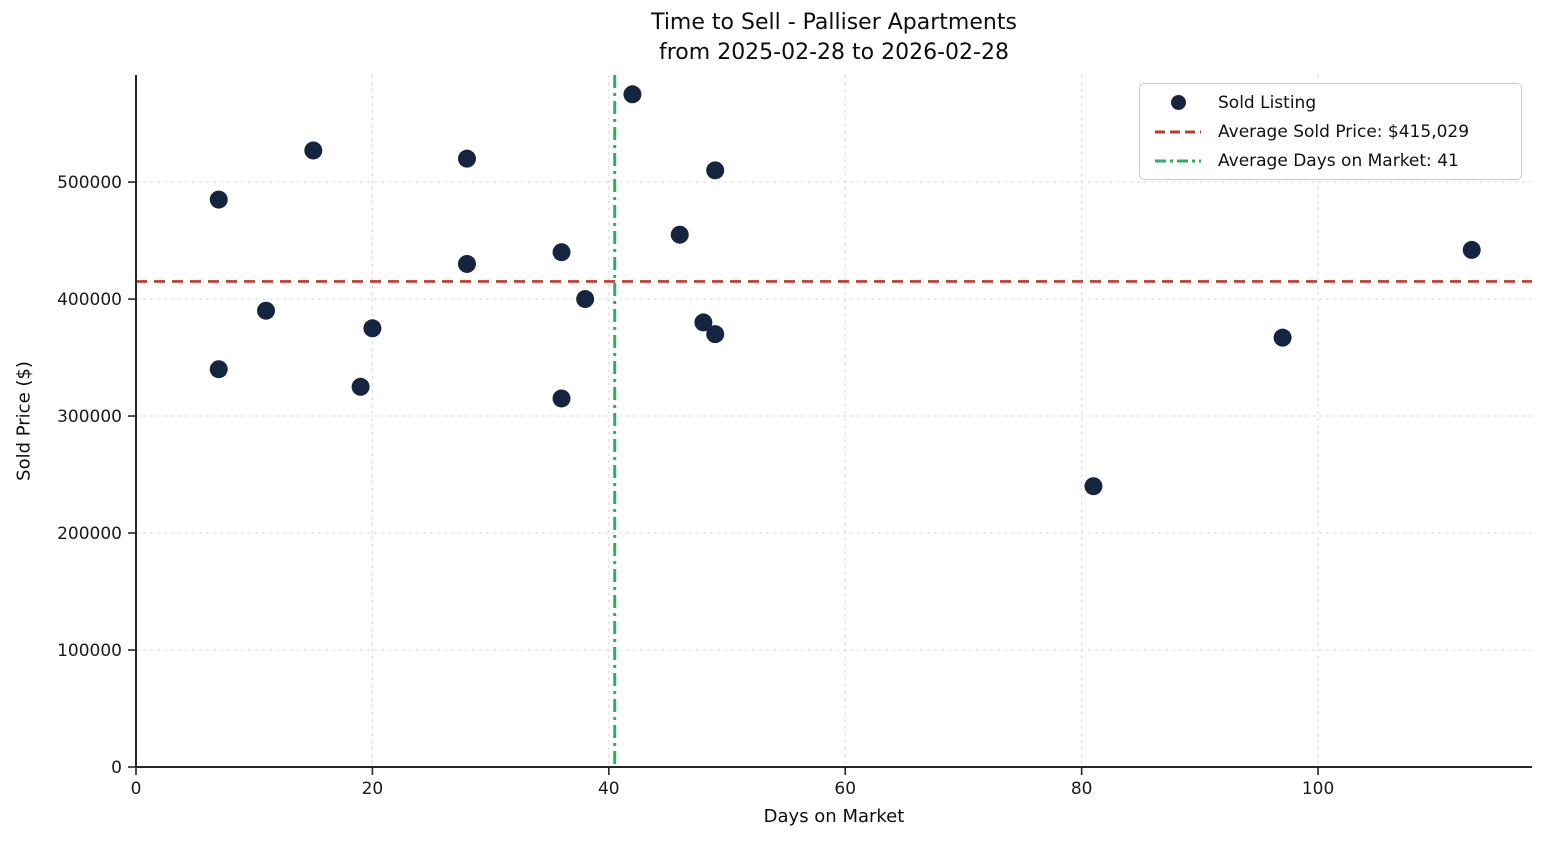 The height and width of the screenshot is (845, 1547). Describe the element at coordinates (1318, 789) in the screenshot. I see `x-tick-label: 100` at that location.